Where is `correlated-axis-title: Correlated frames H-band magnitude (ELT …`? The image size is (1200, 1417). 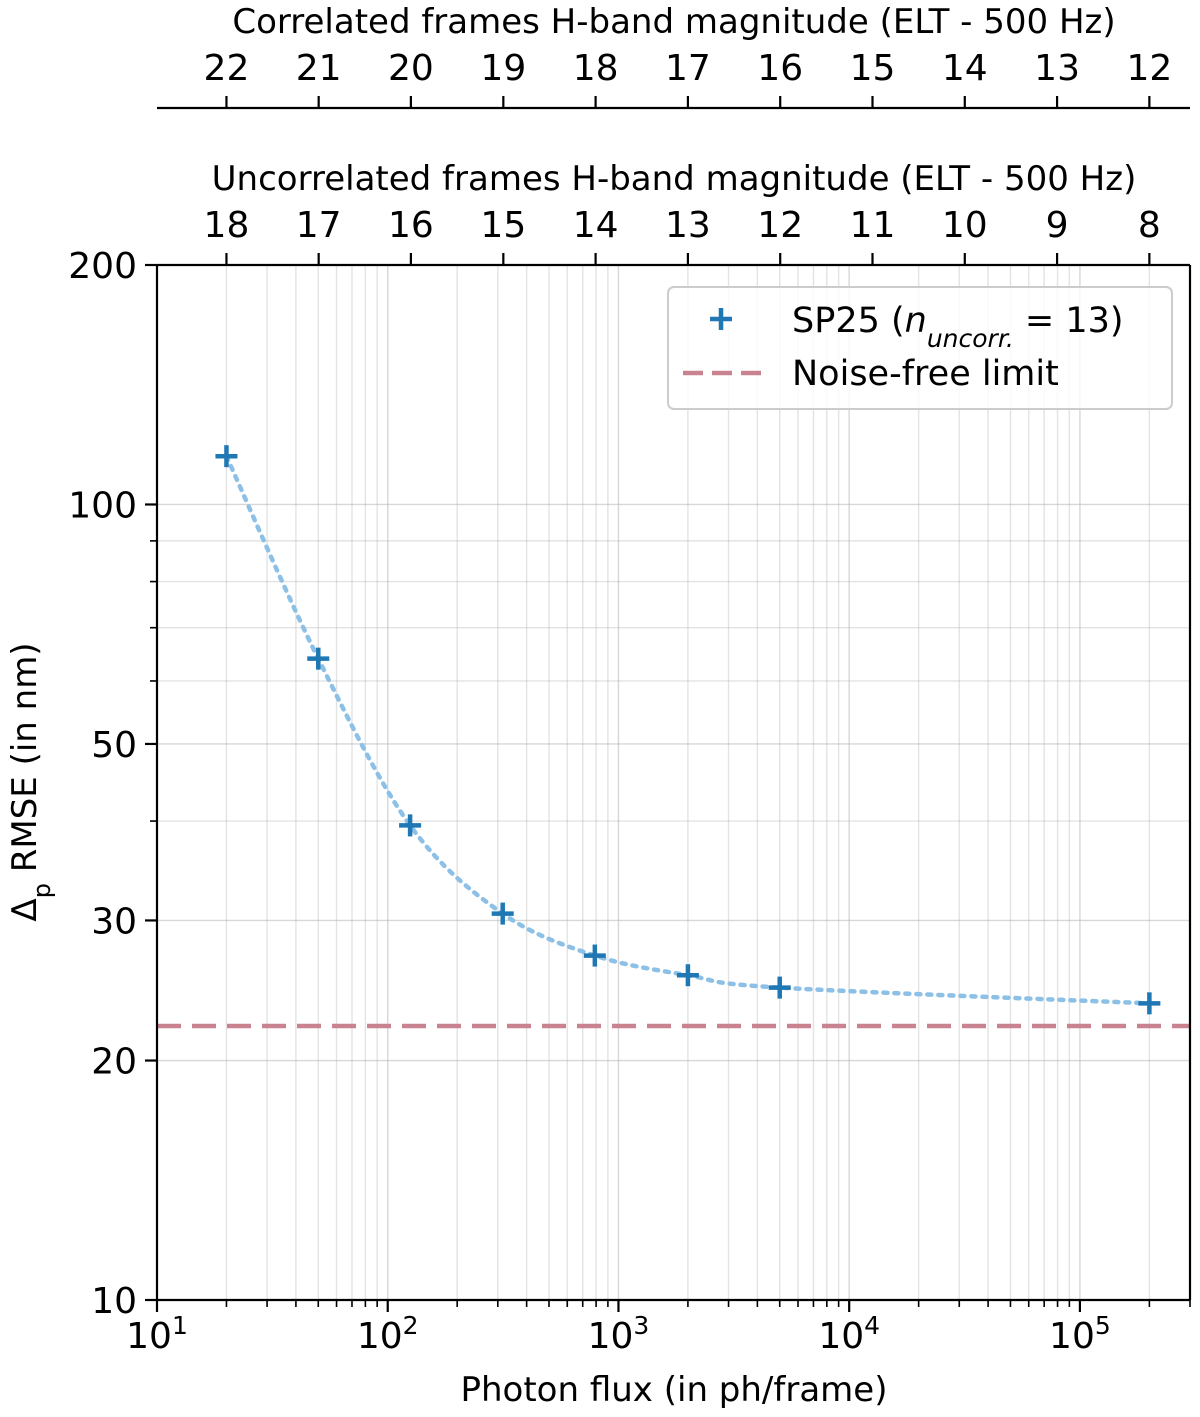 correlated-axis-title: Correlated frames H-band magnitude (ELT … is located at coordinates (673, 22).